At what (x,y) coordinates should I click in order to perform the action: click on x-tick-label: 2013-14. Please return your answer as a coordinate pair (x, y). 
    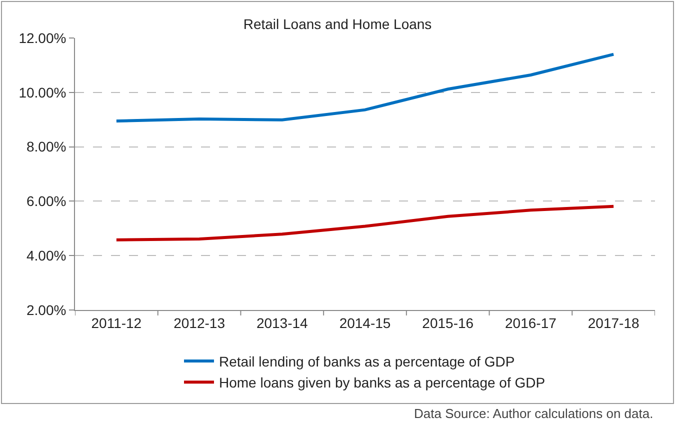
    Looking at the image, I should click on (282, 322).